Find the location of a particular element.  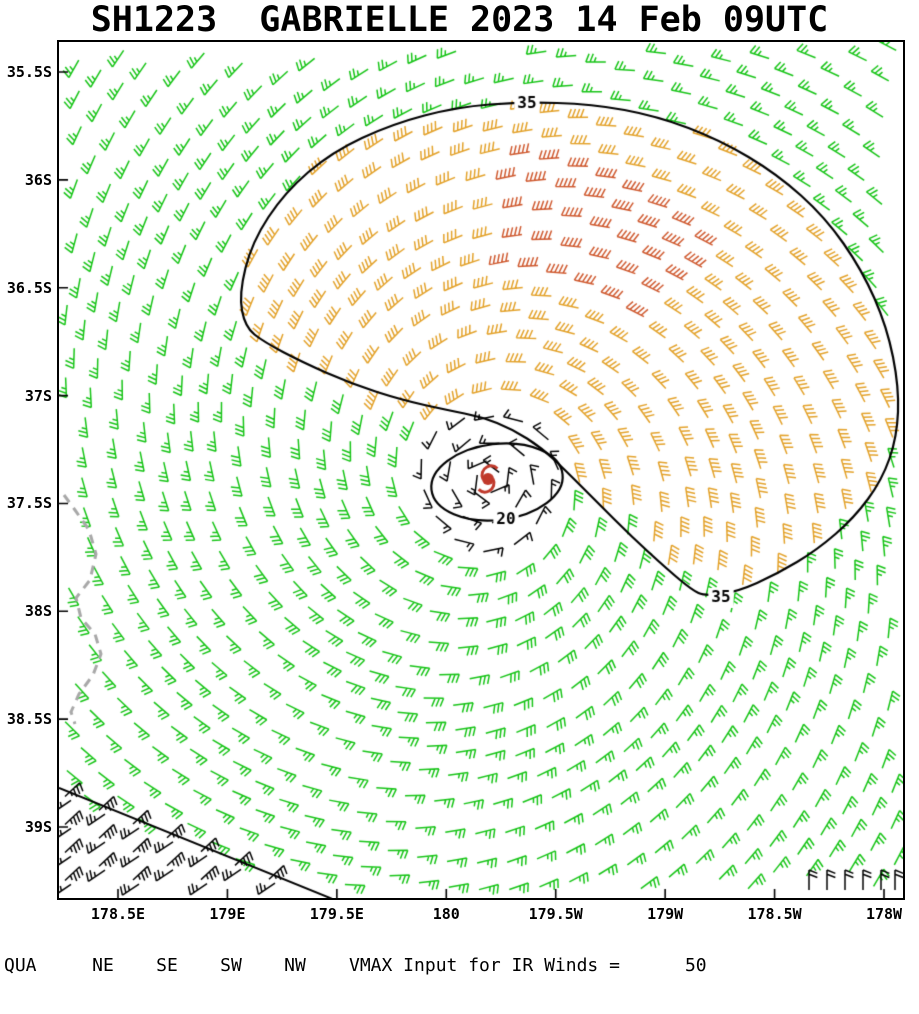

x-tick-label: 180 is located at coordinates (446, 914).